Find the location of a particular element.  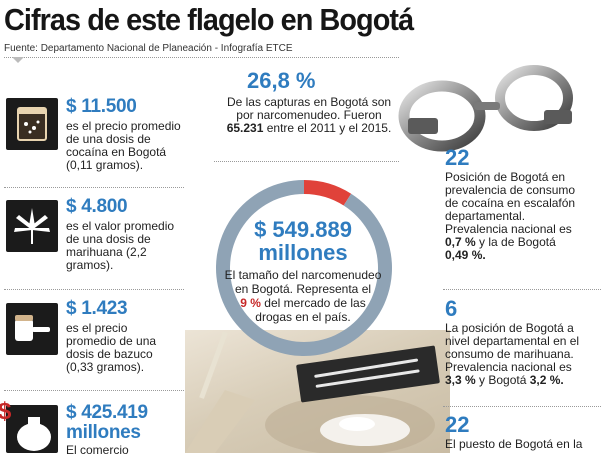

cocaine-price: $ 11.500 is located at coordinates (101, 106).